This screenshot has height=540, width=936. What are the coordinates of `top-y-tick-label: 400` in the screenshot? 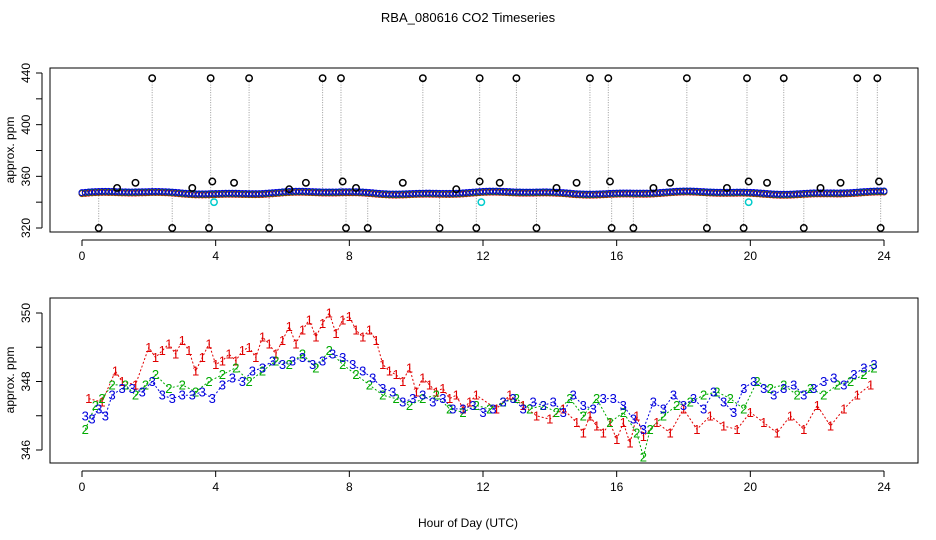 It's located at (26, 124).